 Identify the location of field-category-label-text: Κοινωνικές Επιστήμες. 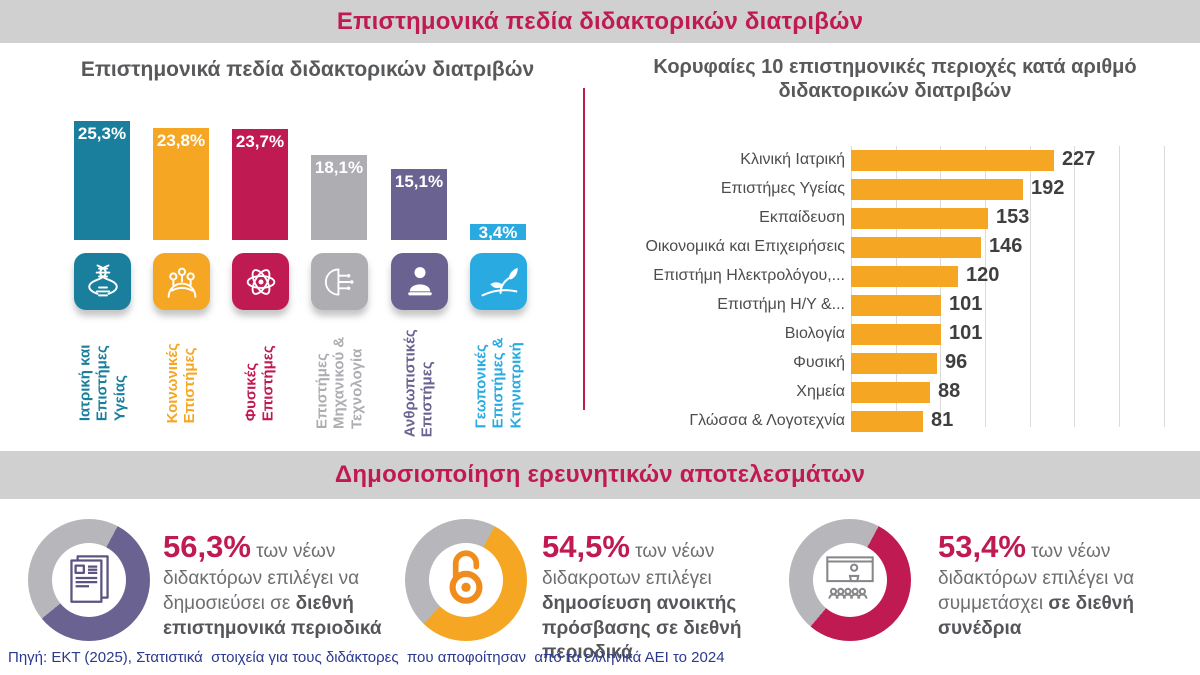
(180, 383).